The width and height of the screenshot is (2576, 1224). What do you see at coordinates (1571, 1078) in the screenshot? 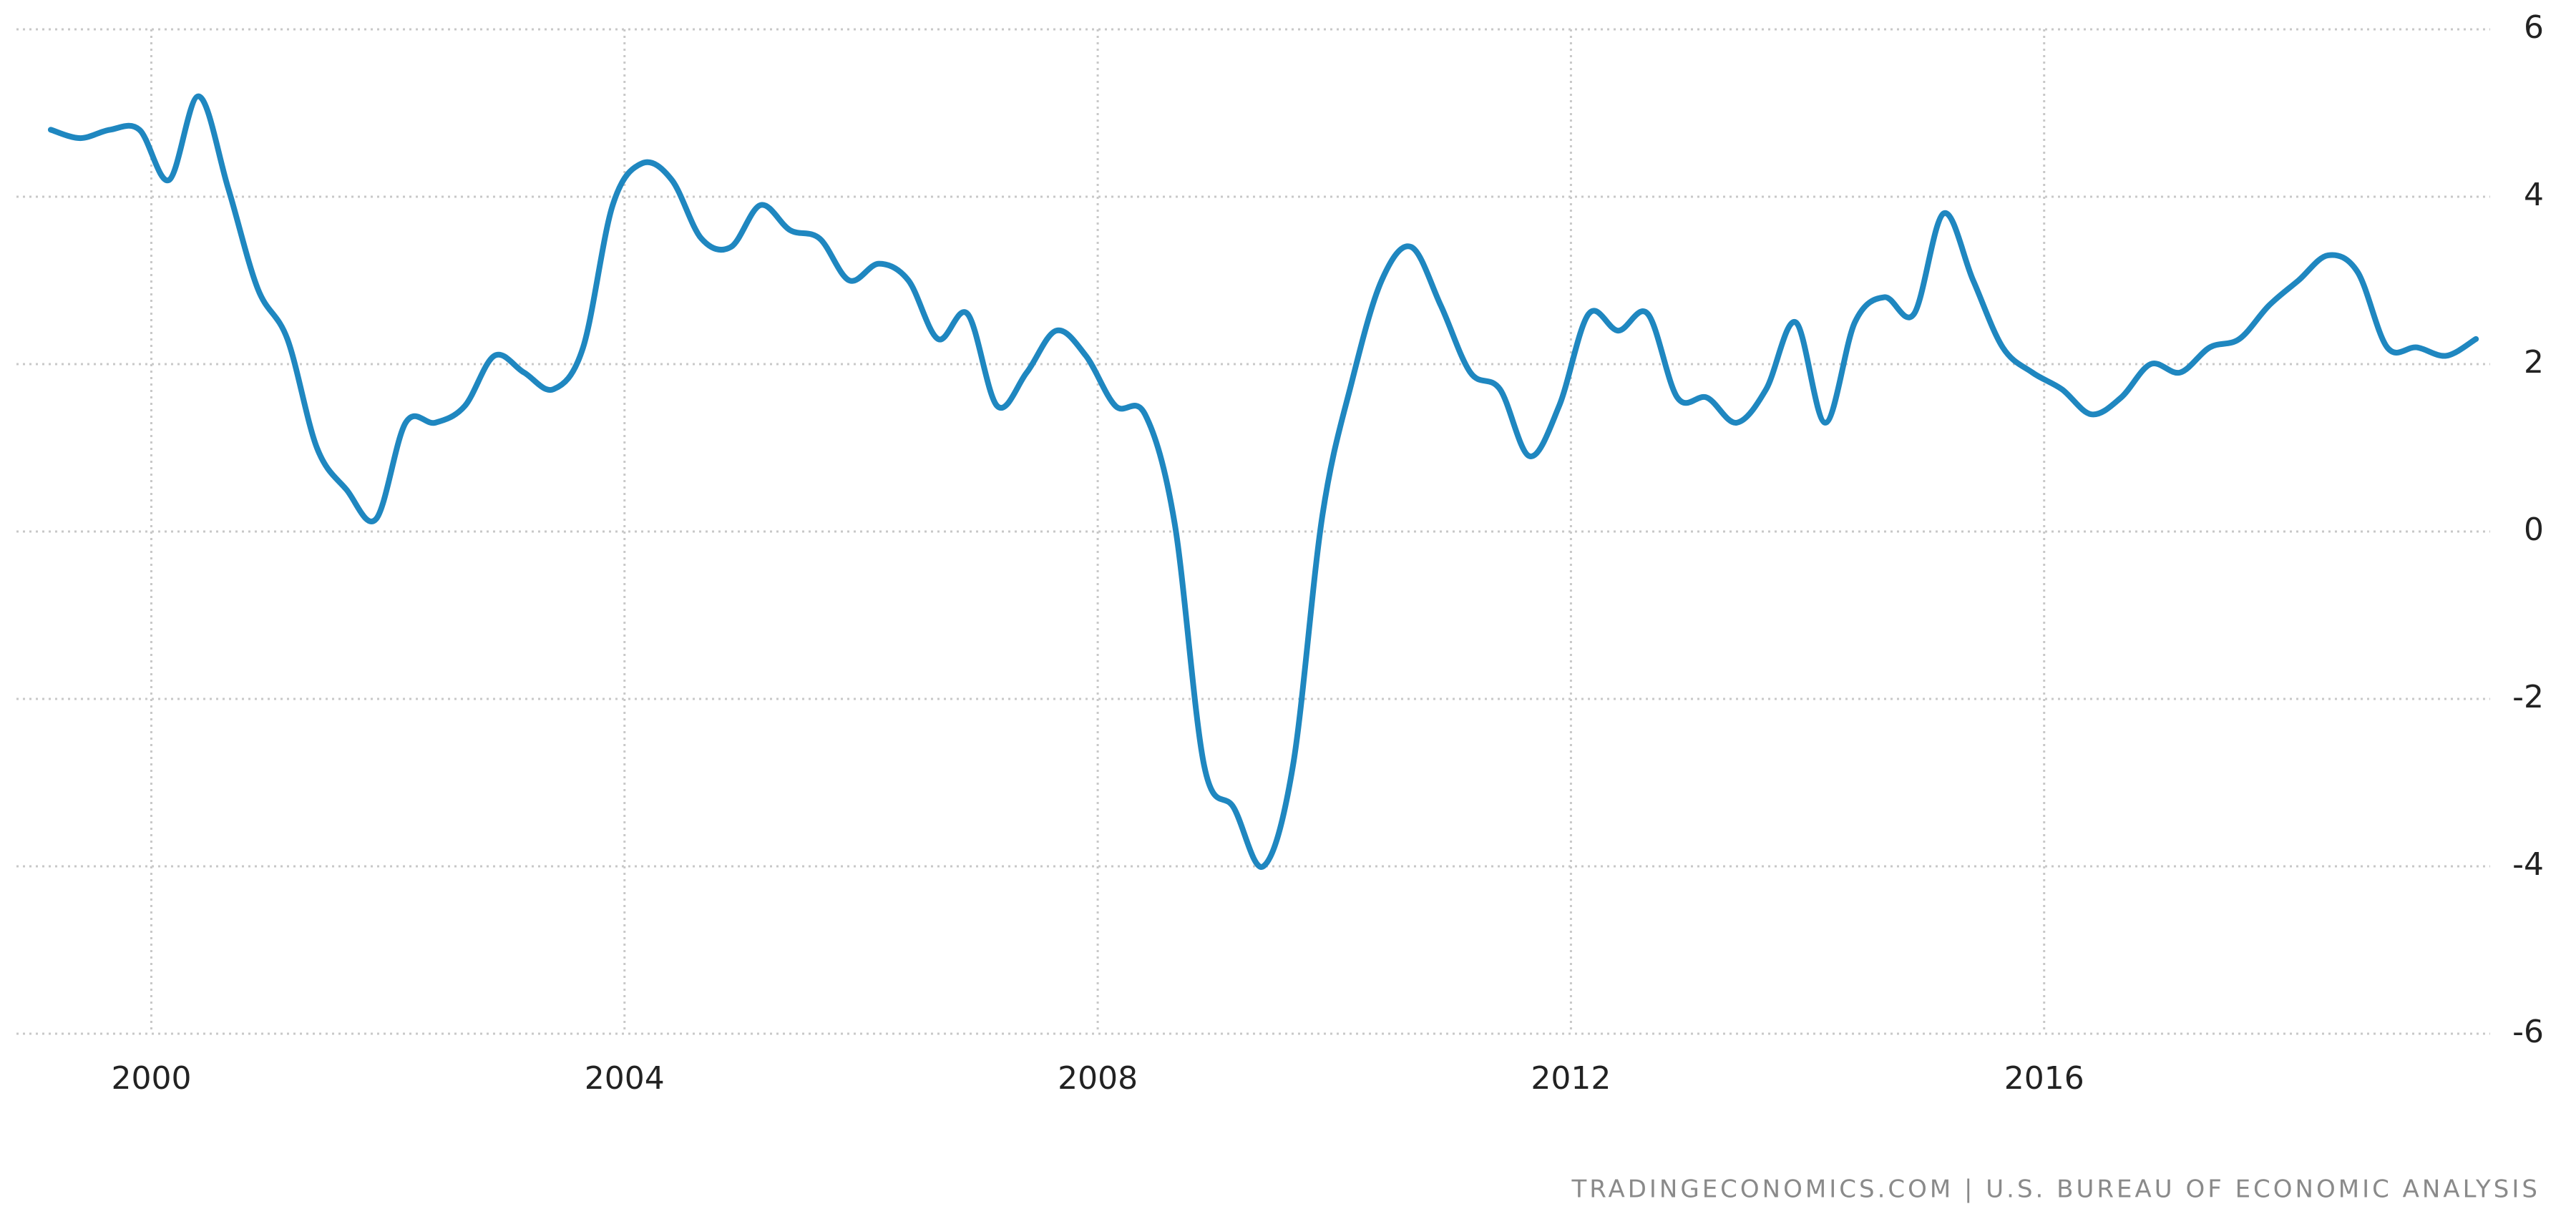
I see `x-tick-label: 2012` at bounding box center [1571, 1078].